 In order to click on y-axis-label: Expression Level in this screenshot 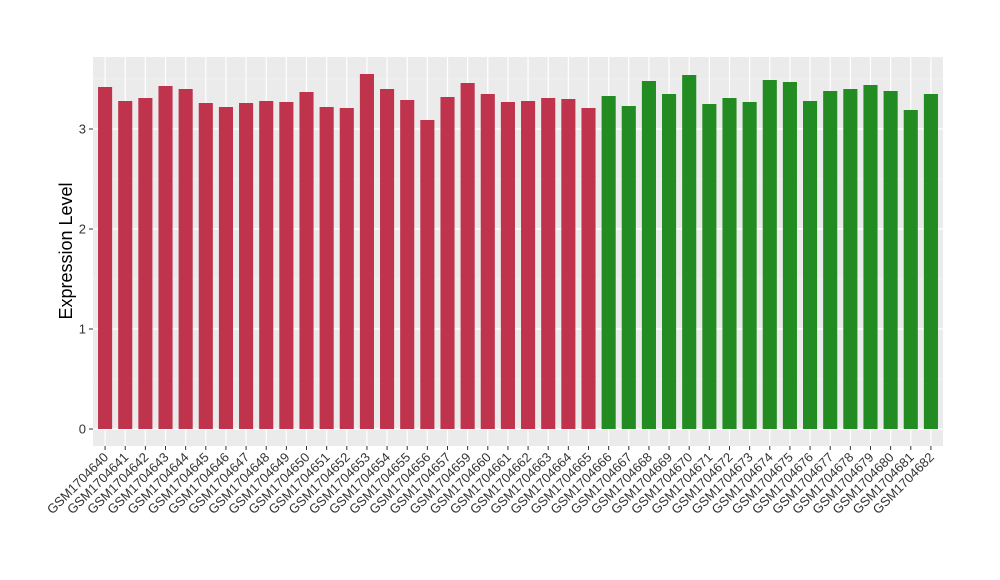, I will do `click(66, 250)`.